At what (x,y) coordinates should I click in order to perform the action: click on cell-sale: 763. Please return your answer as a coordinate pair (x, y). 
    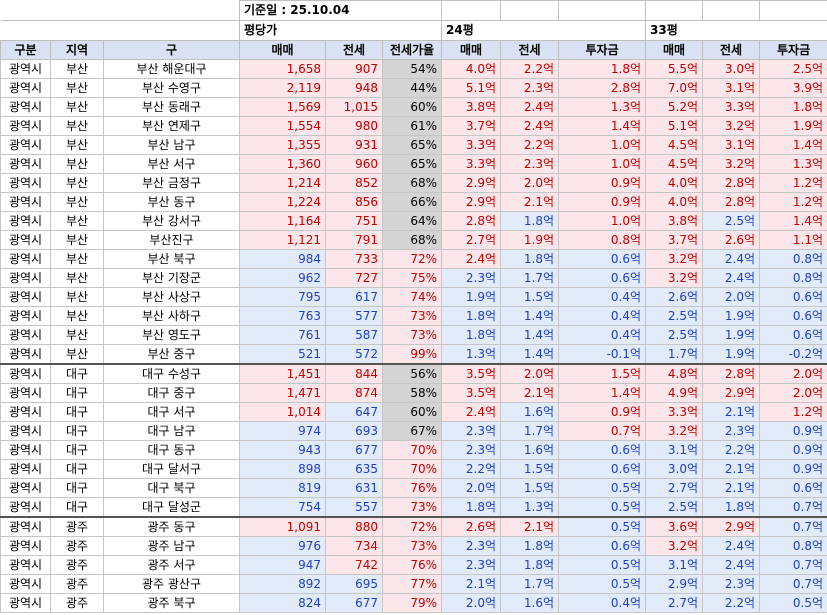
    Looking at the image, I should click on (283, 316).